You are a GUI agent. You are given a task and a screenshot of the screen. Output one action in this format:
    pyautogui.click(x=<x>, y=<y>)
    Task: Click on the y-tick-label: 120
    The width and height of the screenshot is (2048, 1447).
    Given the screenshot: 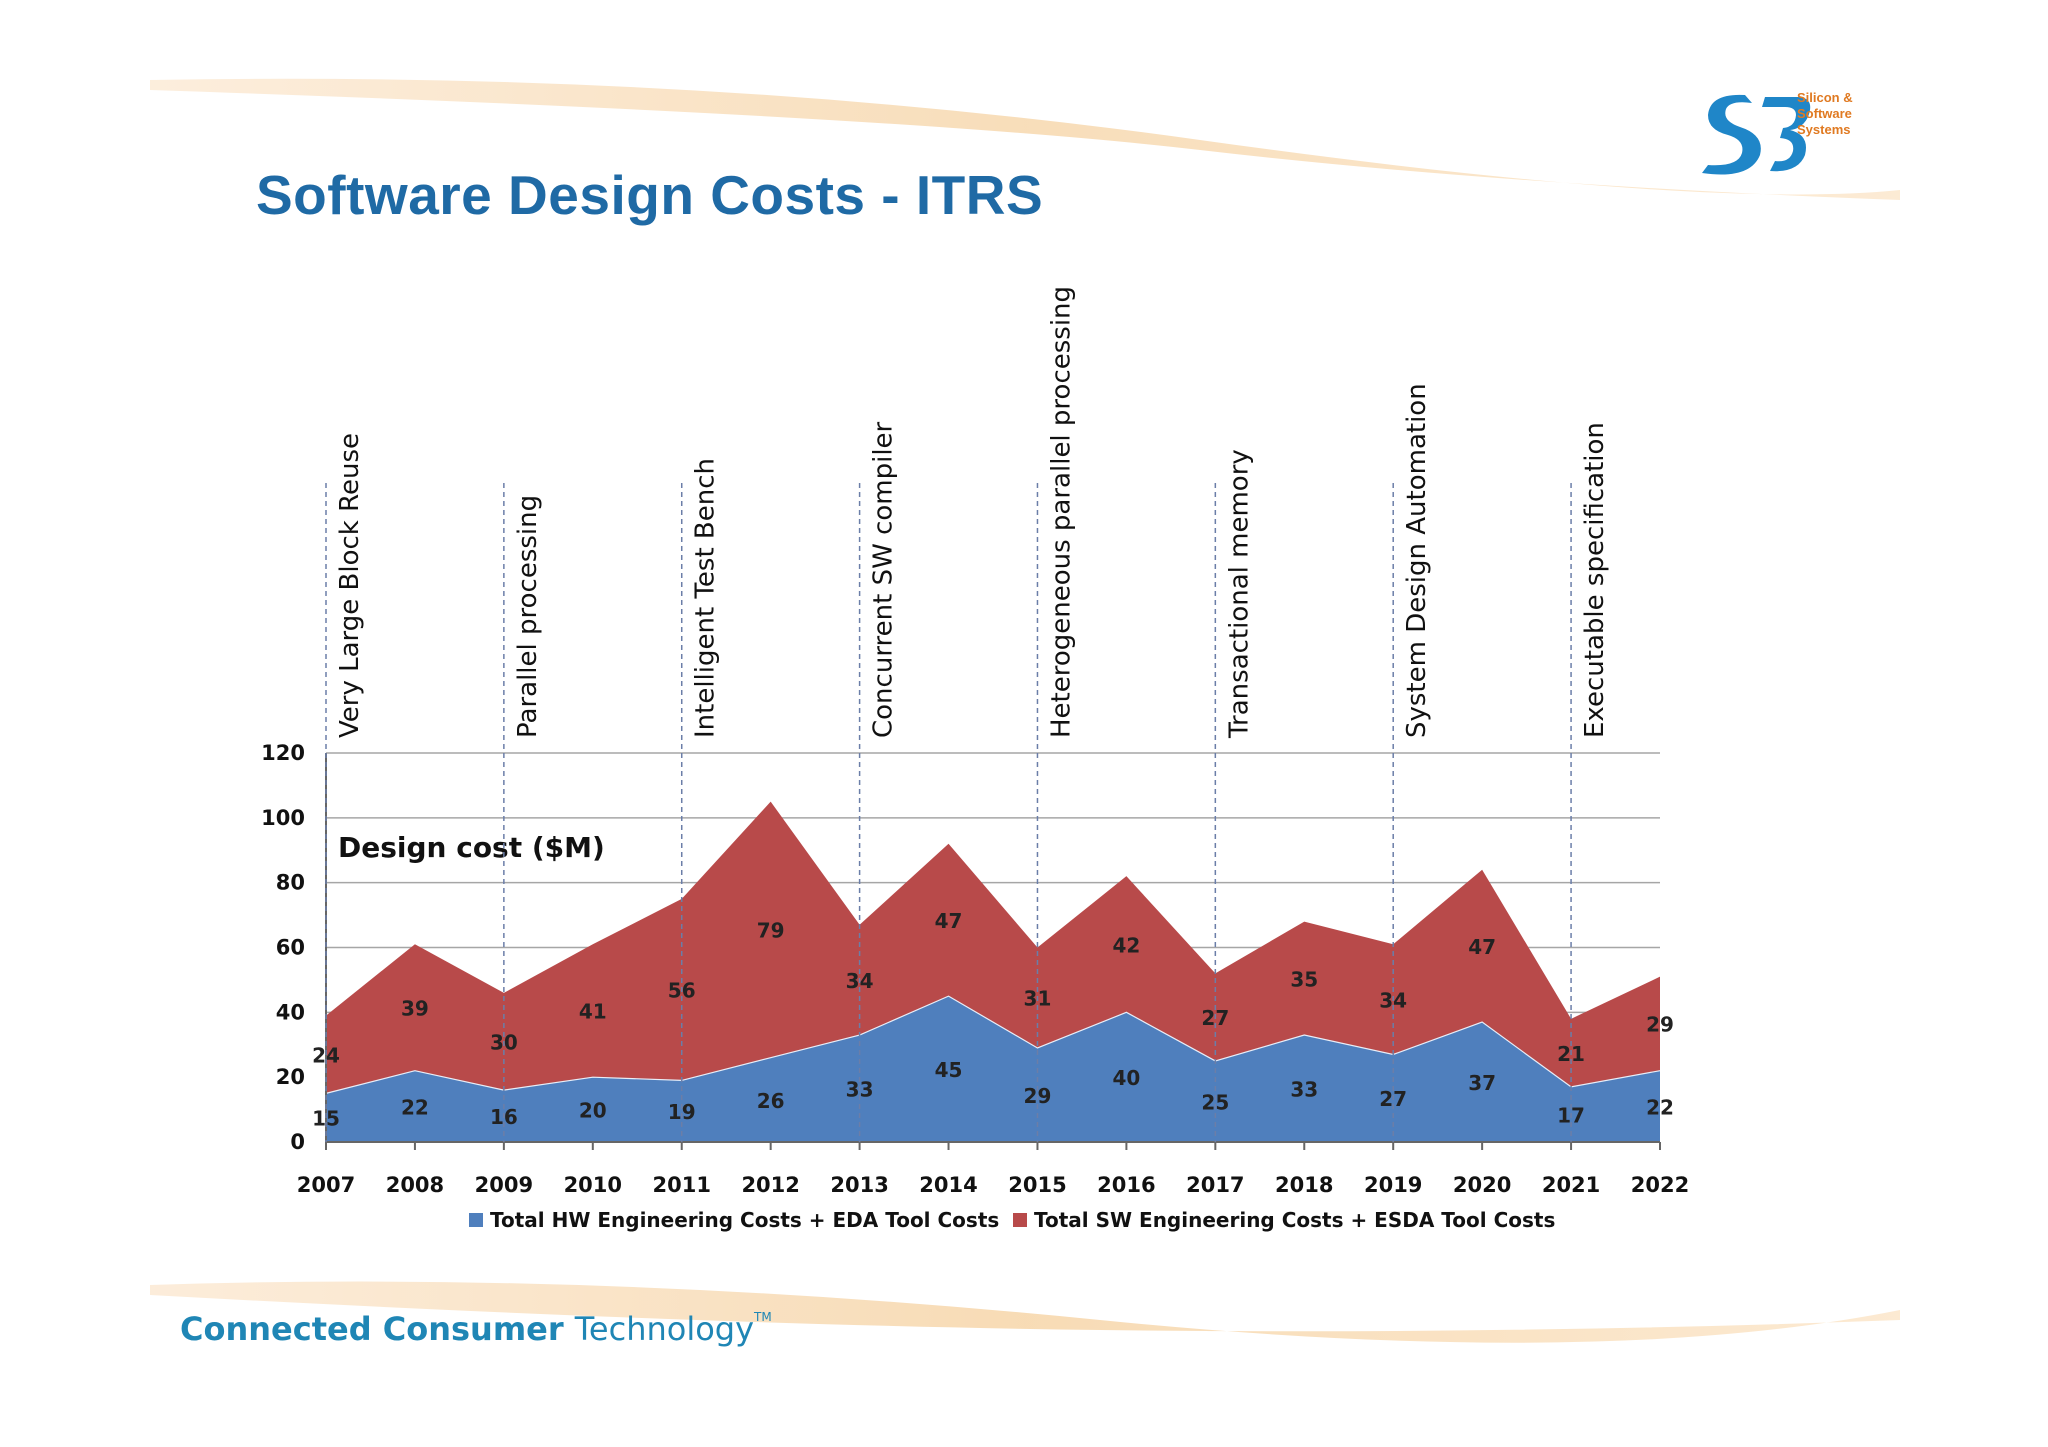 What is the action you would take?
    pyautogui.click(x=283, y=753)
    